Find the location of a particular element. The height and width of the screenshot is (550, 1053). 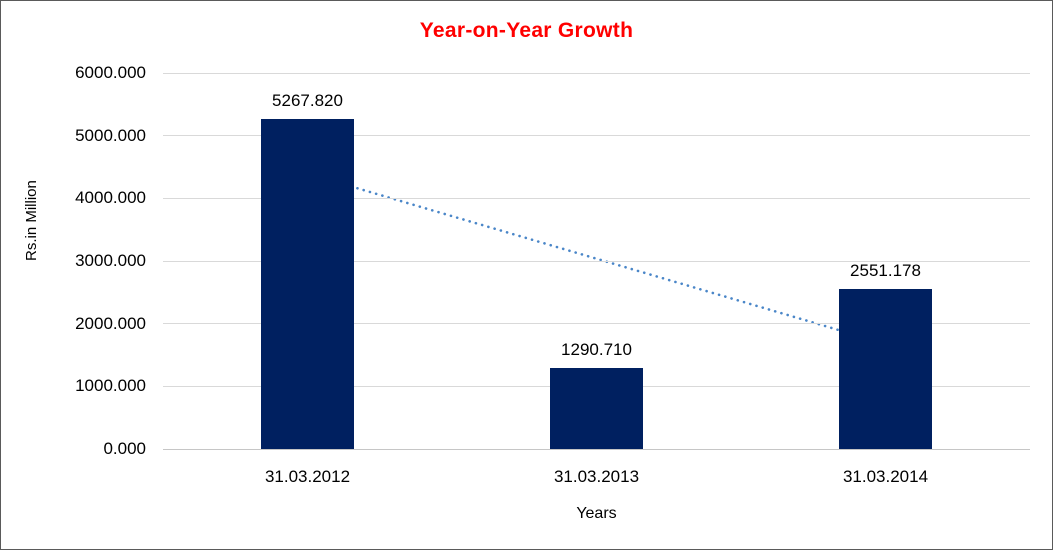

y-tick-label: 0.000 is located at coordinates (124, 448).